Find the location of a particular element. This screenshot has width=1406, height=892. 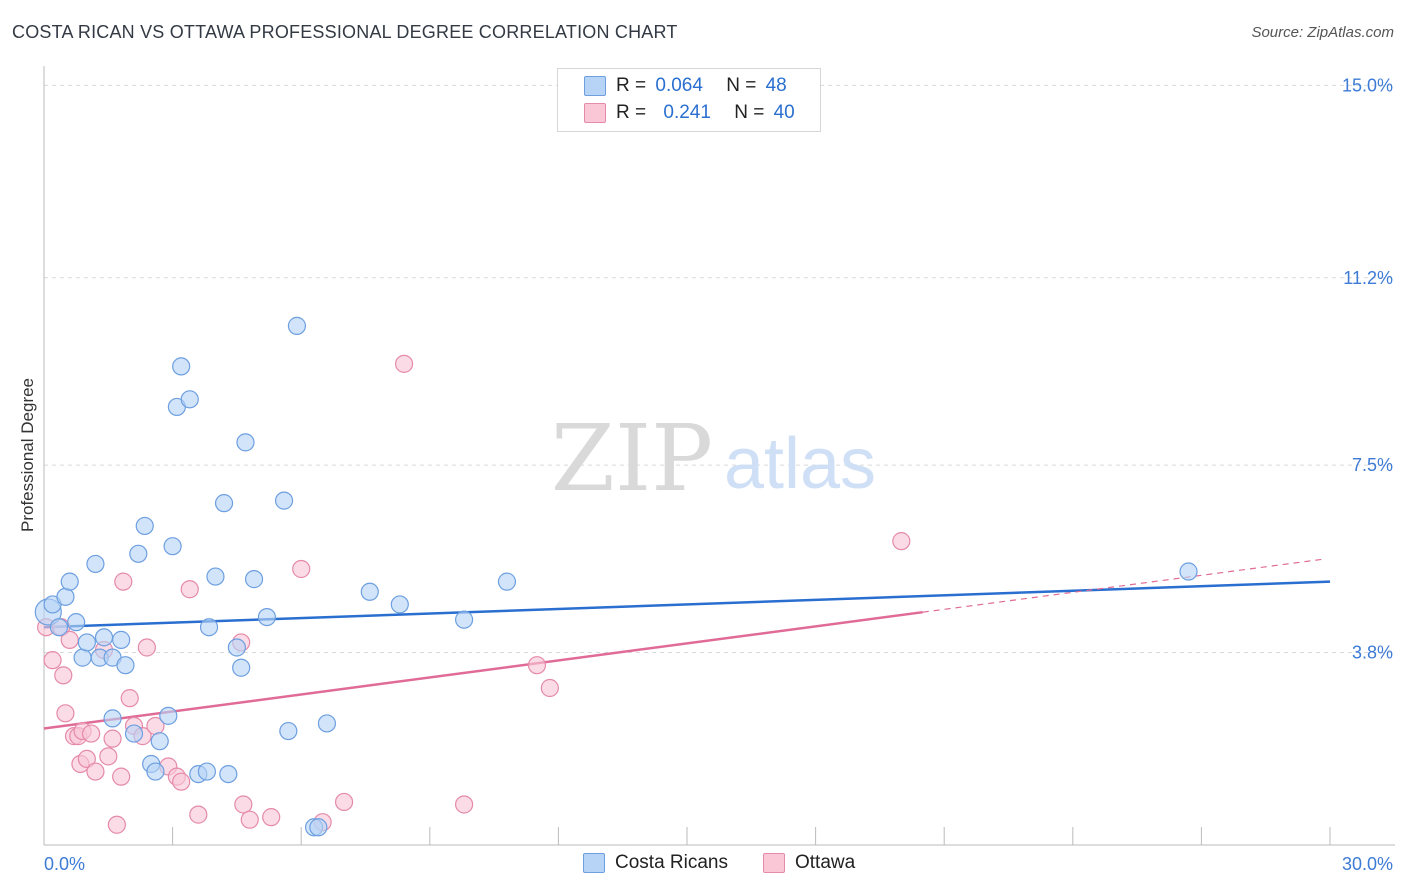

y-tick-label-0: 3.8% is located at coordinates (1372, 653).